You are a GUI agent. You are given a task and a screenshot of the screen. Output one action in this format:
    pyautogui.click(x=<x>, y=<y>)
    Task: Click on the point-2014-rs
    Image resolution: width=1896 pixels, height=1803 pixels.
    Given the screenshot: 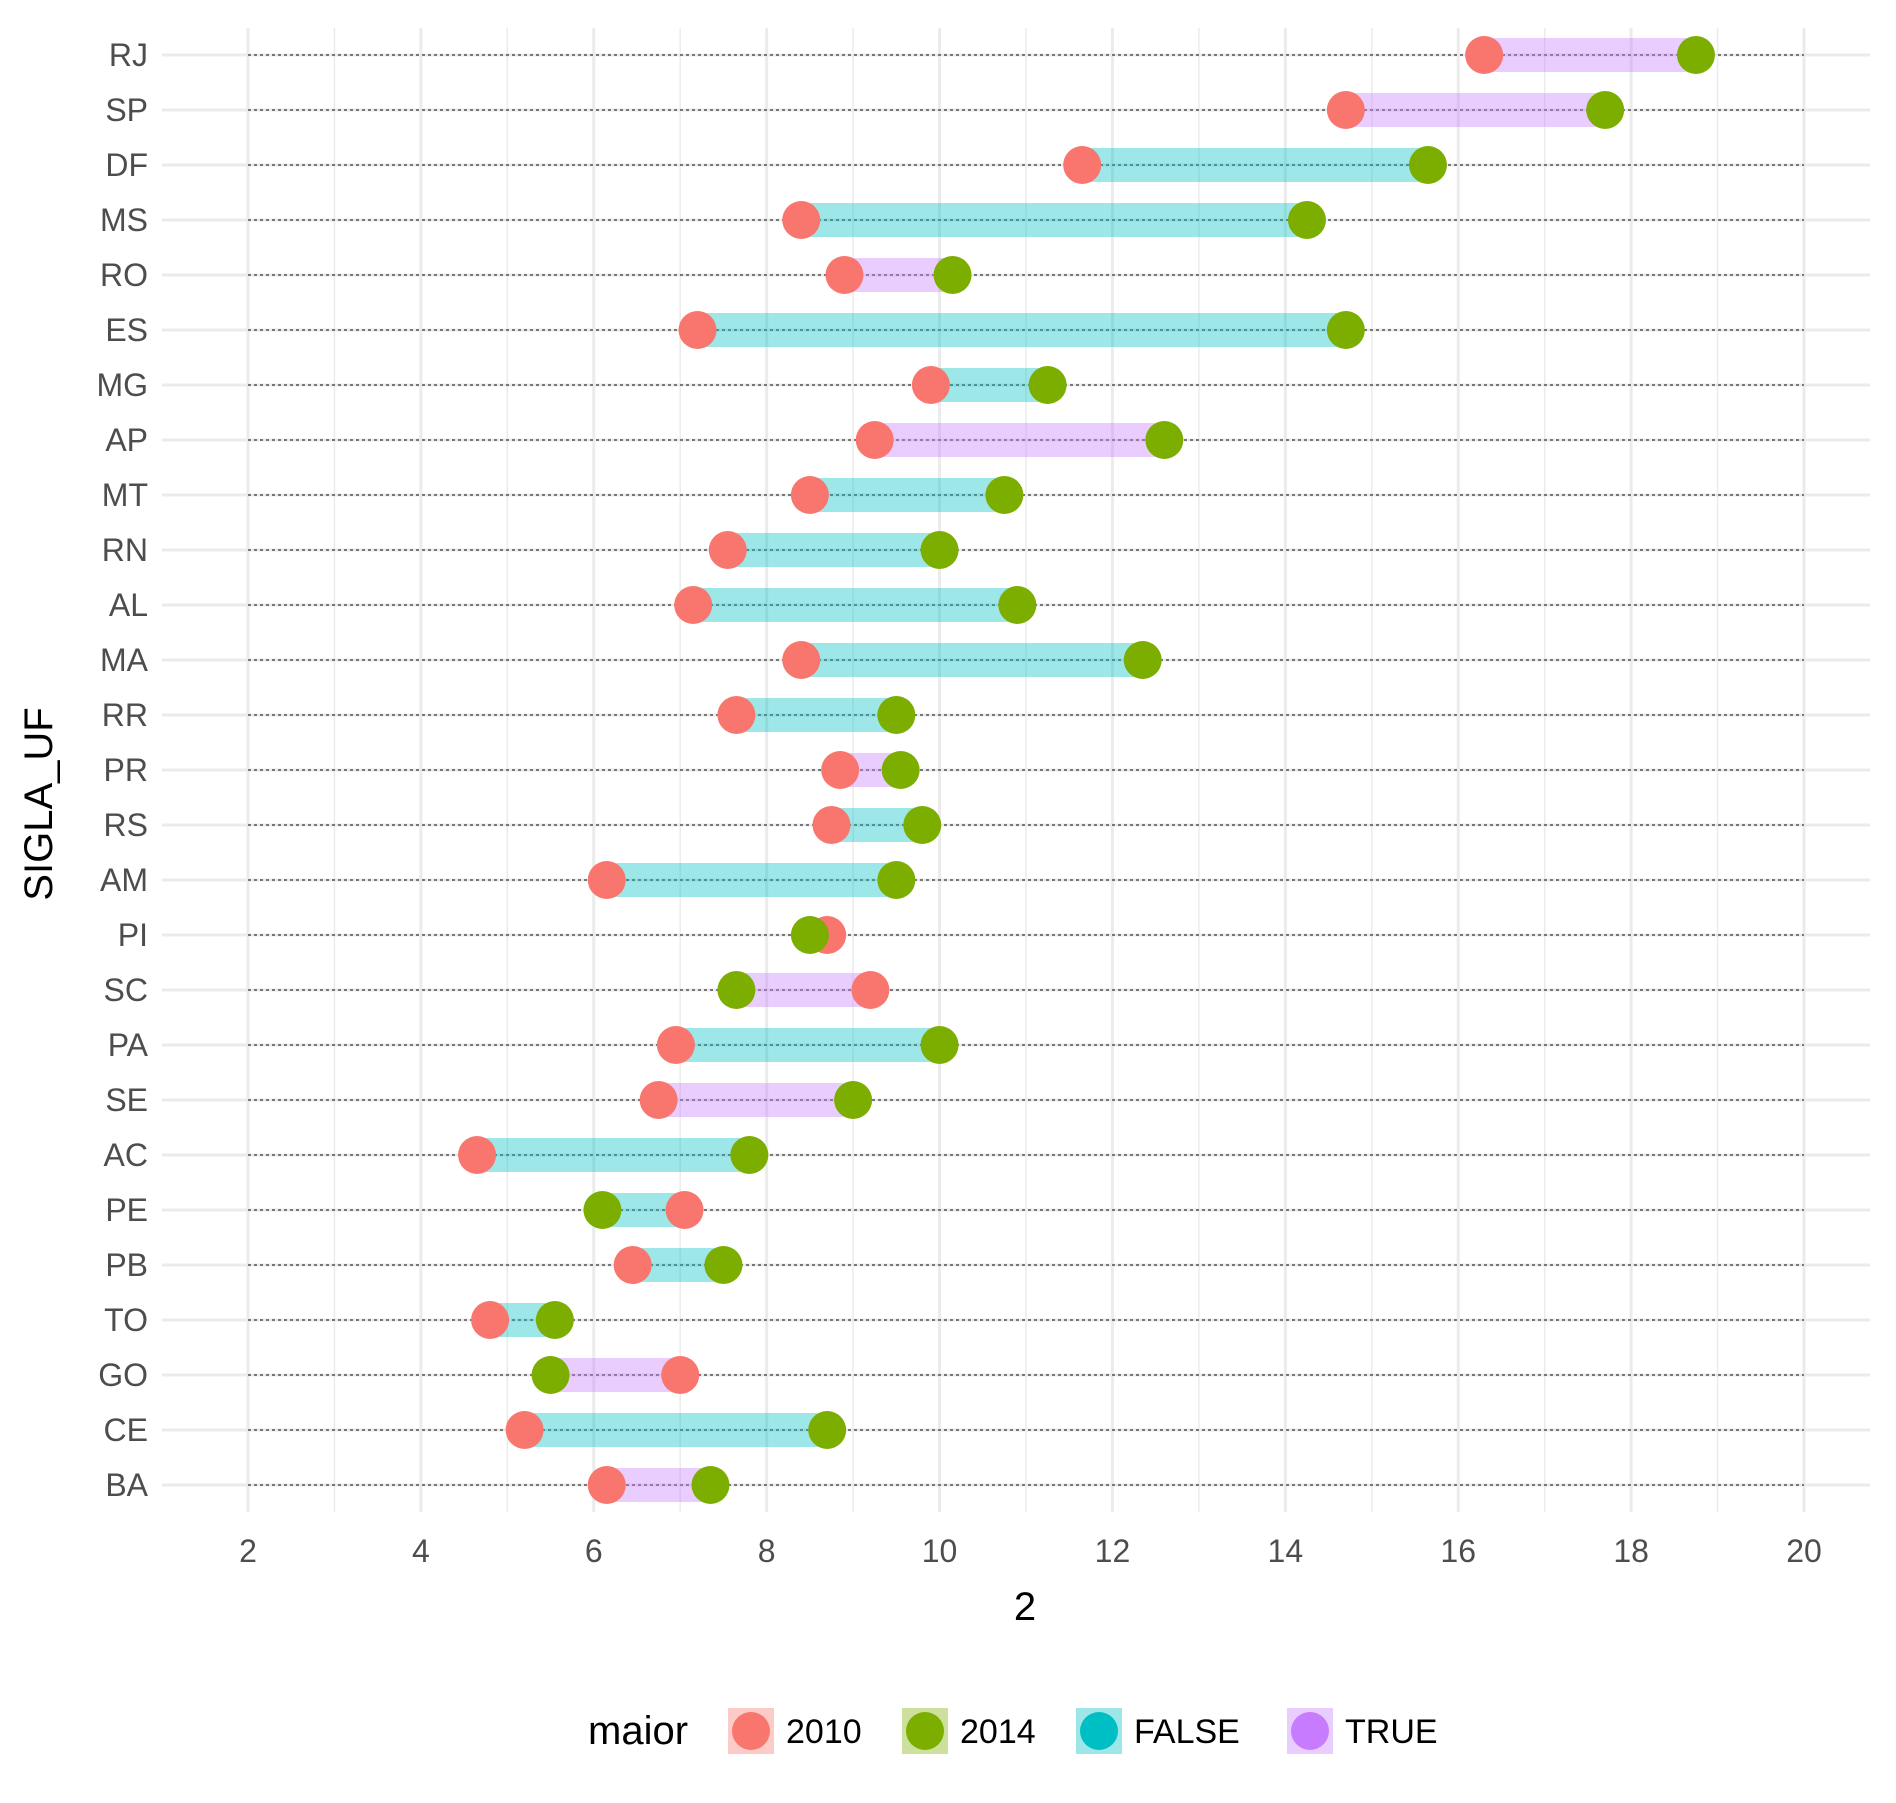 What is the action you would take?
    pyautogui.click(x=922, y=825)
    